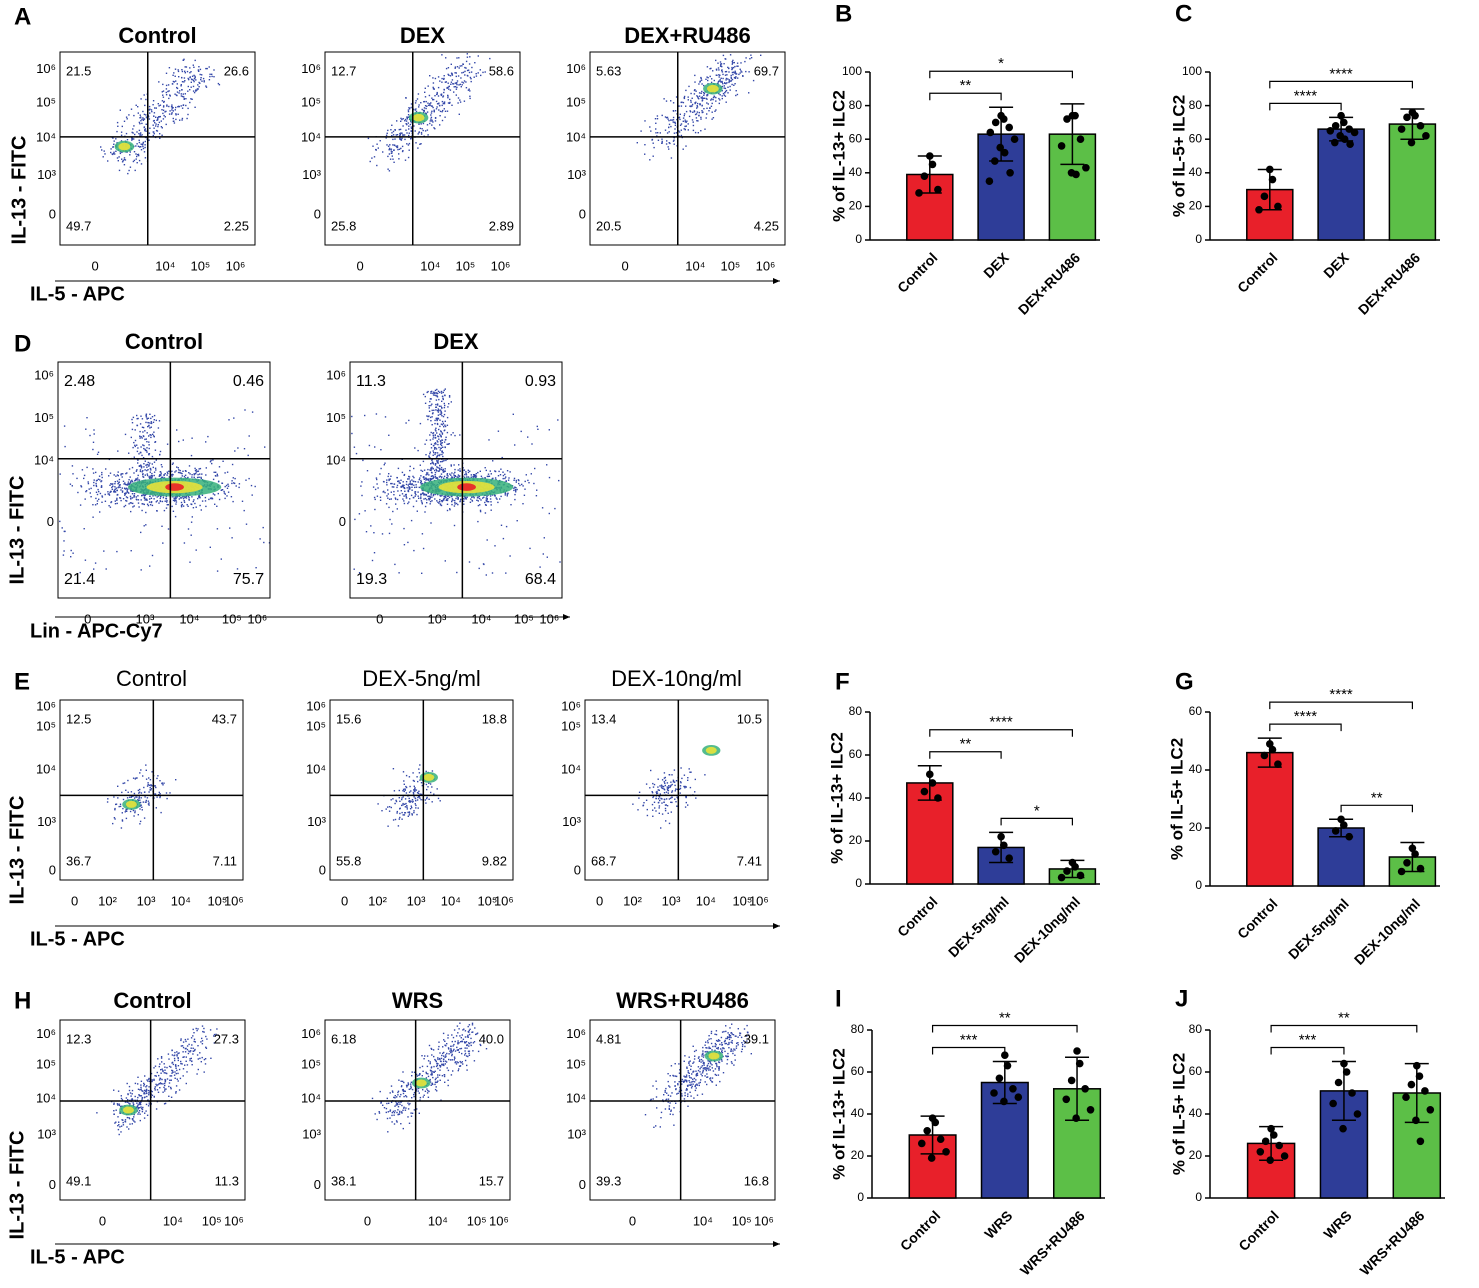 The image size is (1479, 1288). What do you see at coordinates (157, 148) in the screenshot?
I see `plot-frame` at bounding box center [157, 148].